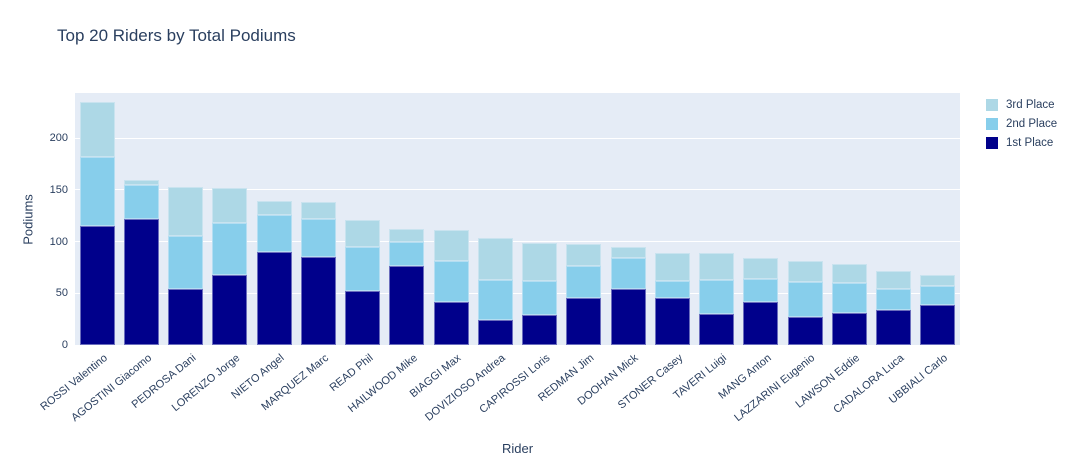 The width and height of the screenshot is (1080, 466). I want to click on legend-label: 3rd Place, so click(1030, 104).